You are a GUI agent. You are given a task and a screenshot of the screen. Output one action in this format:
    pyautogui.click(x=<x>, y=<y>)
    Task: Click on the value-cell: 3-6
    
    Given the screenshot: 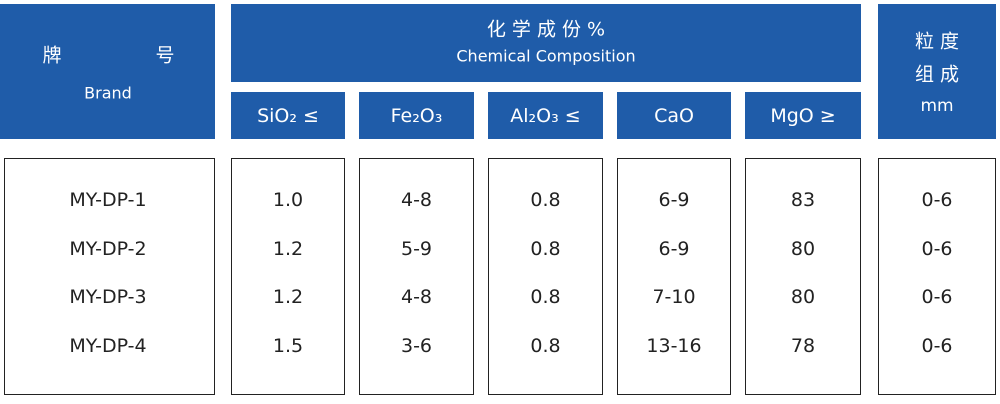 What is the action you would take?
    pyautogui.click(x=416, y=345)
    